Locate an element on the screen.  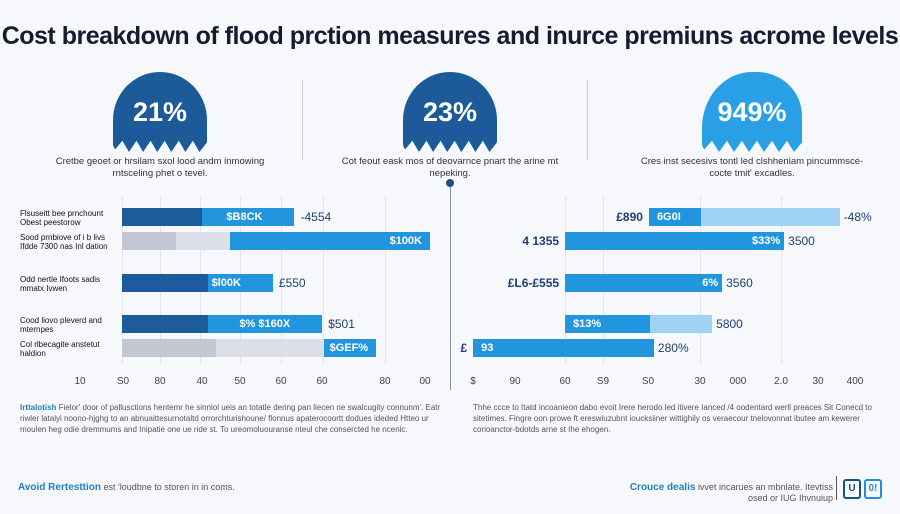
bar-total-label: $501 is located at coordinates (341, 324).